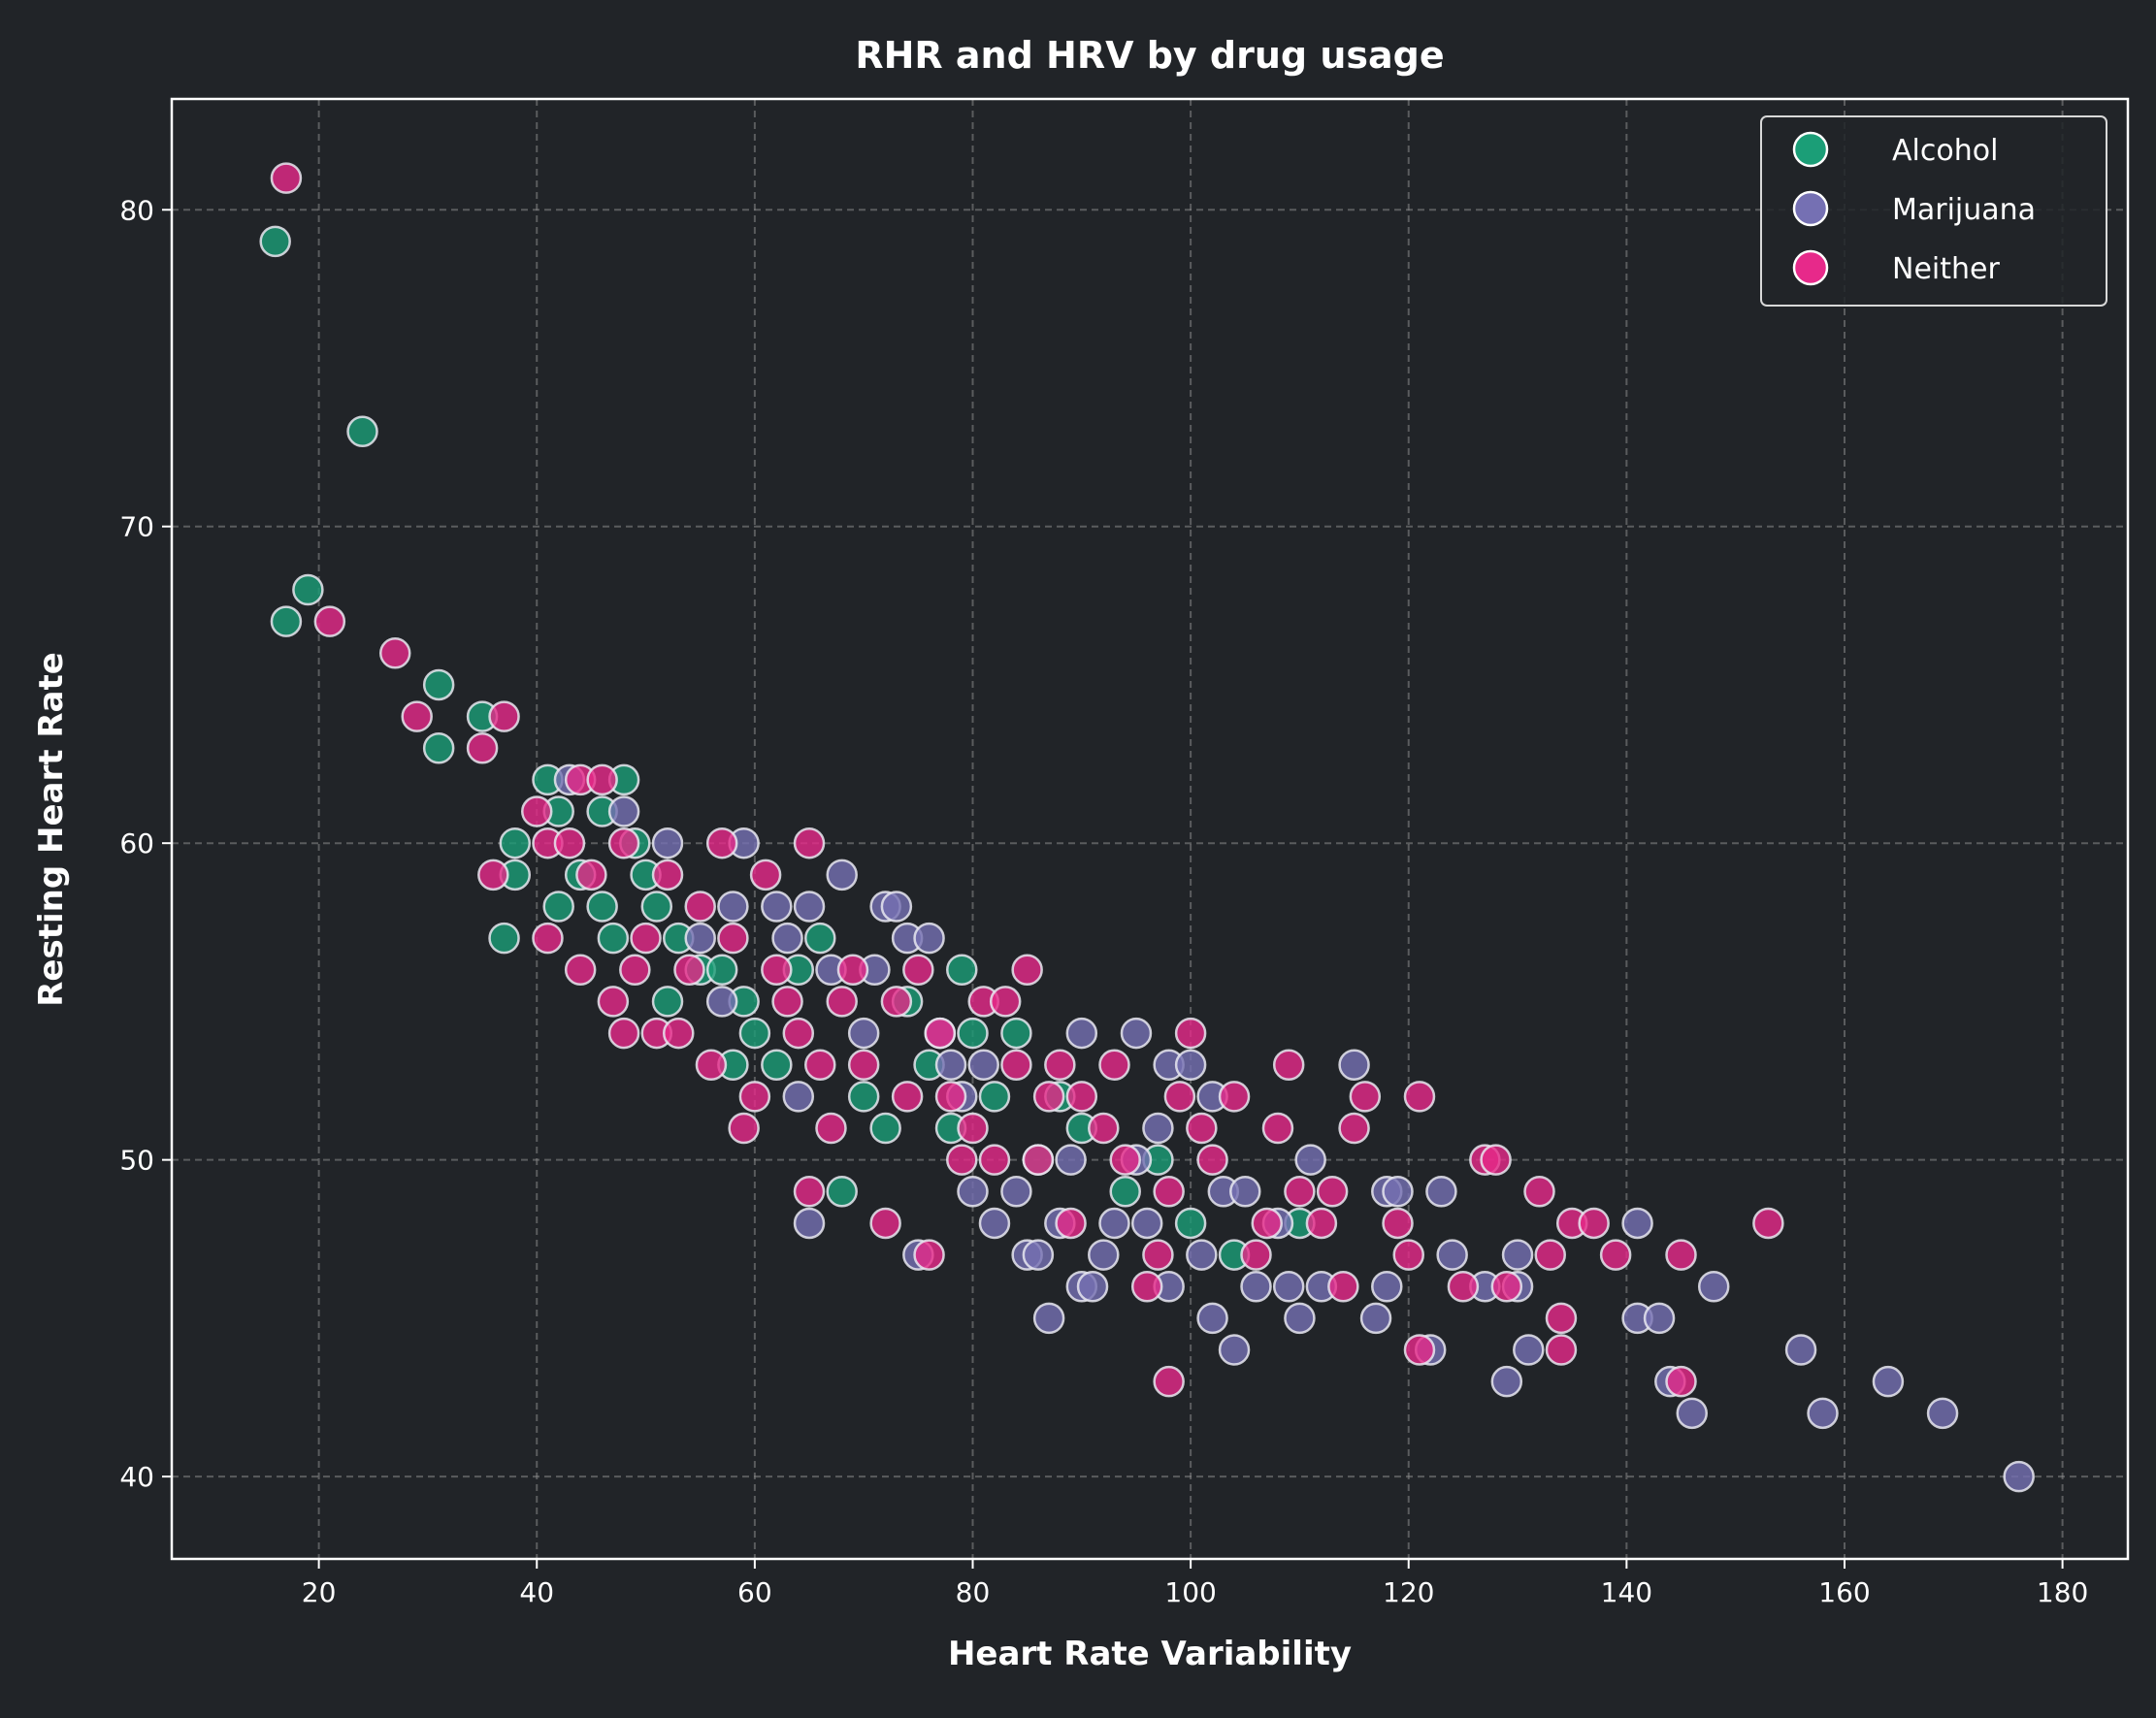  I want to click on y-tick-label: 40, so click(136, 1477).